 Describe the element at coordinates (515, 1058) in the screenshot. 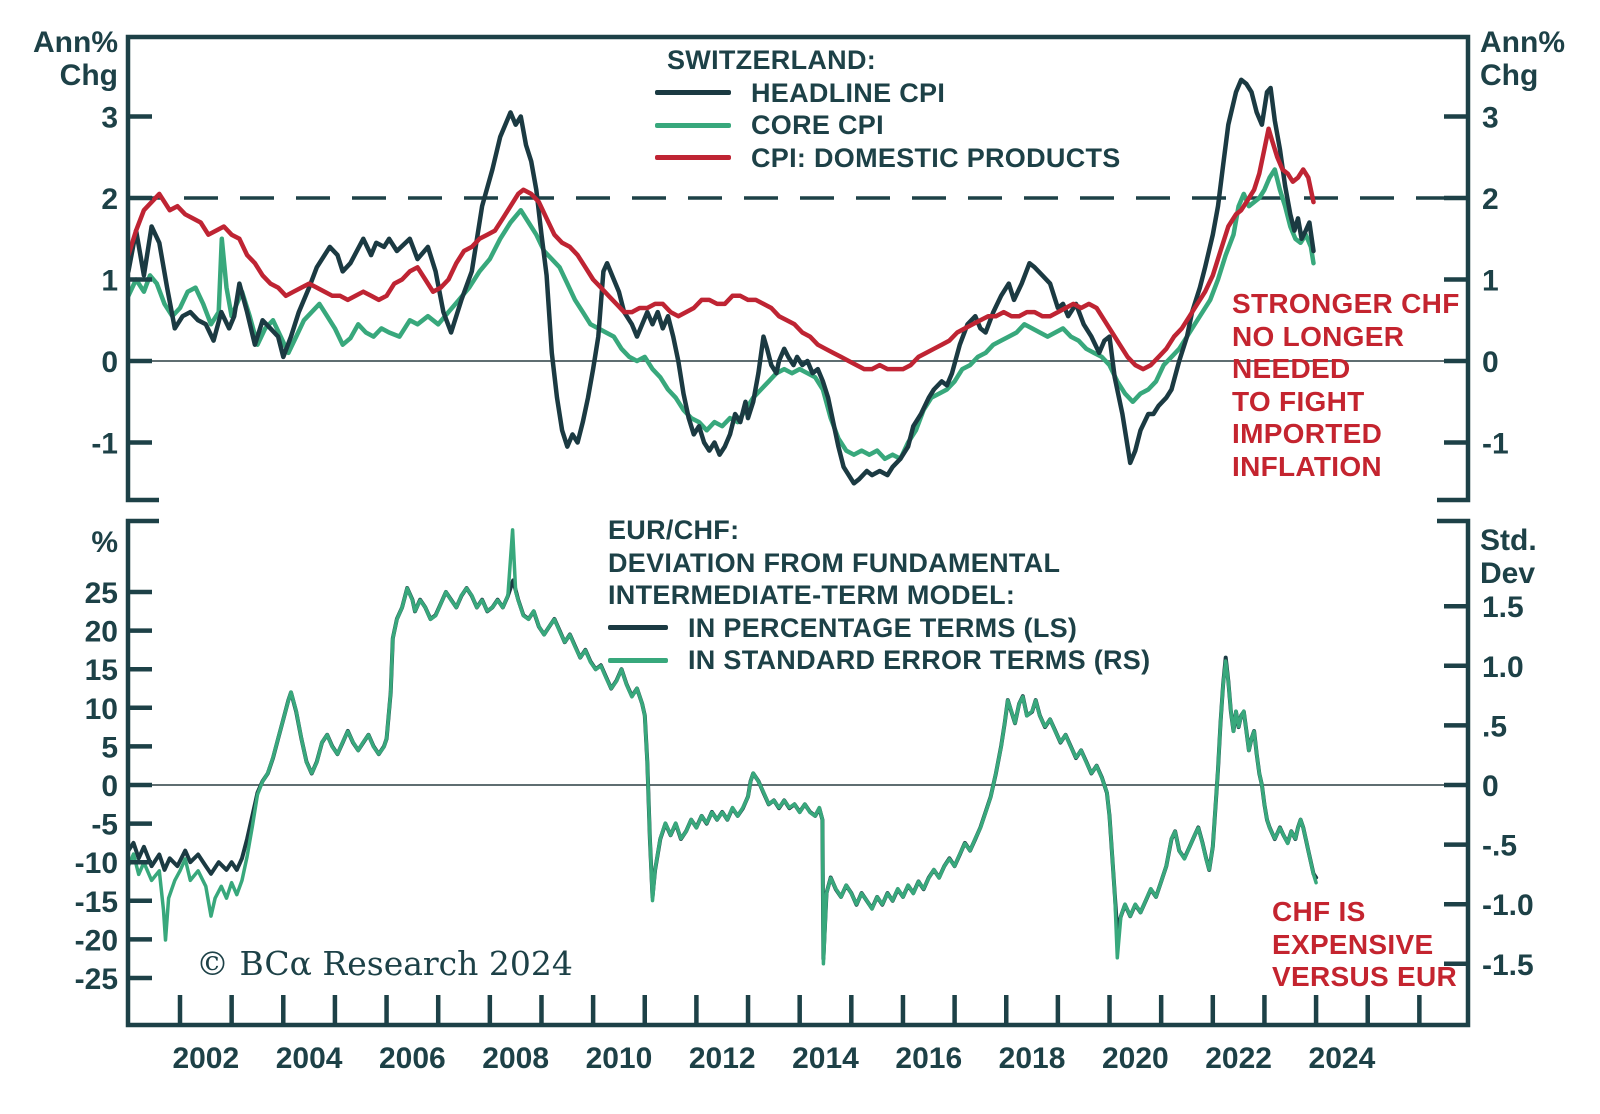

I see `x-tick-label: 2008` at that location.